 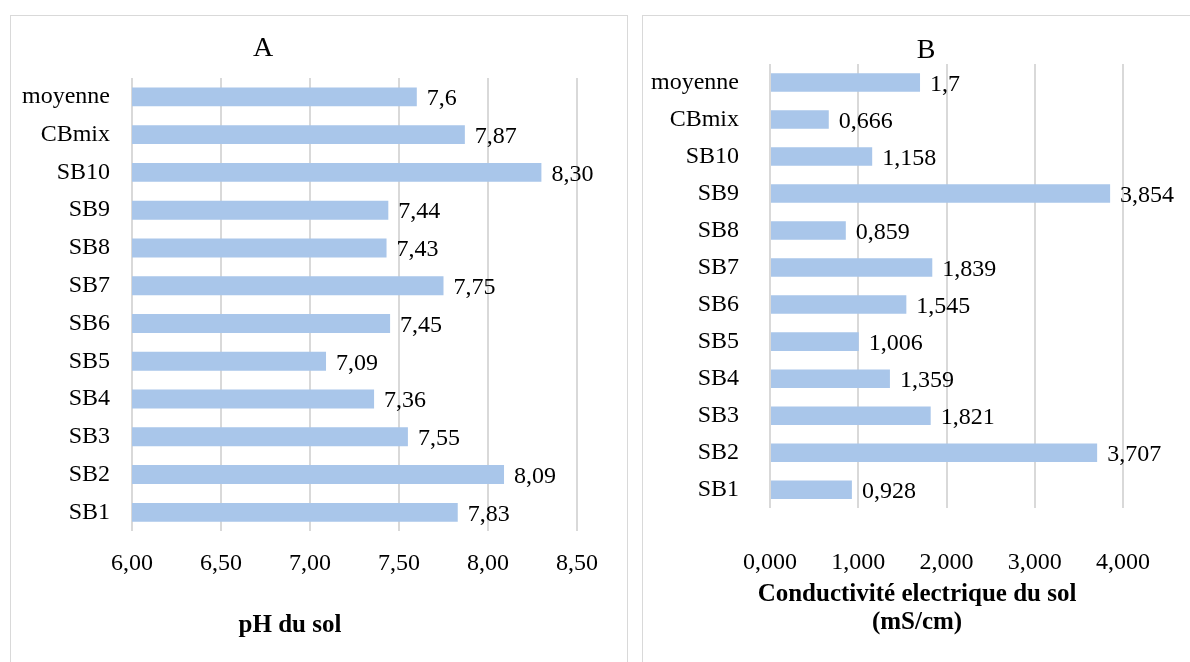 I want to click on data-label: 7,44, so click(x=419, y=210).